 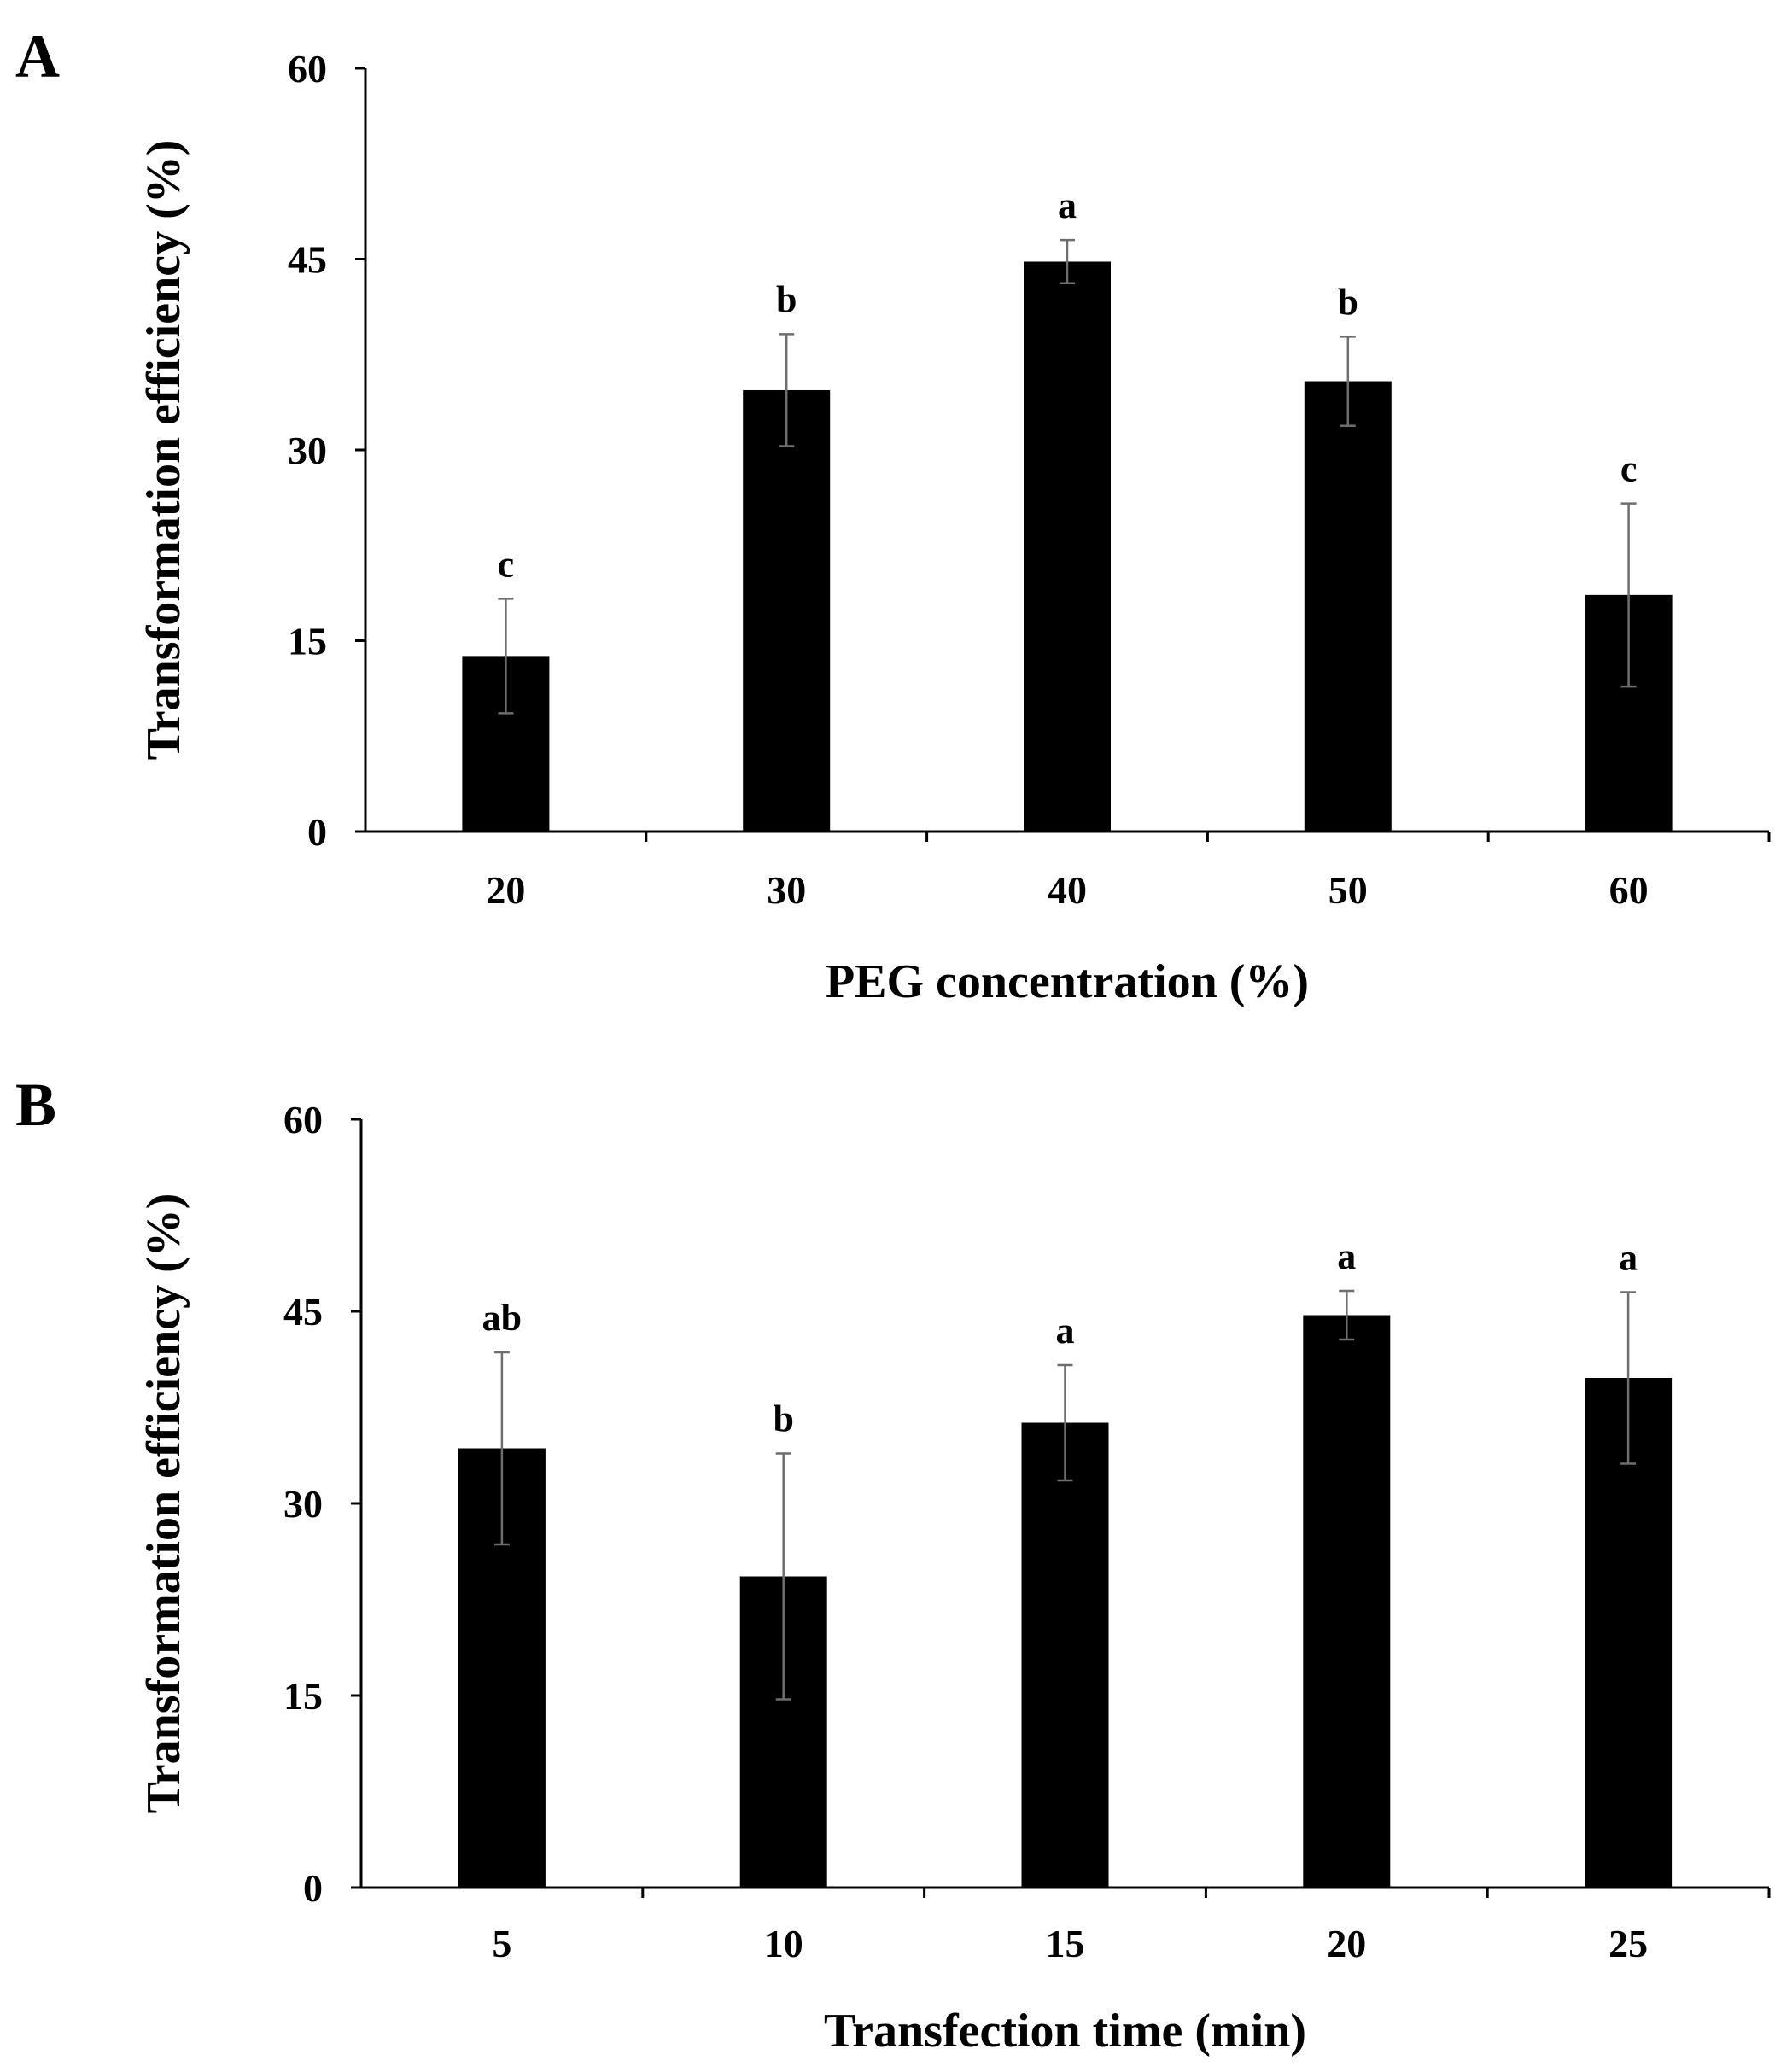 What do you see at coordinates (501, 1943) in the screenshot?
I see `x-tick-label: 5` at bounding box center [501, 1943].